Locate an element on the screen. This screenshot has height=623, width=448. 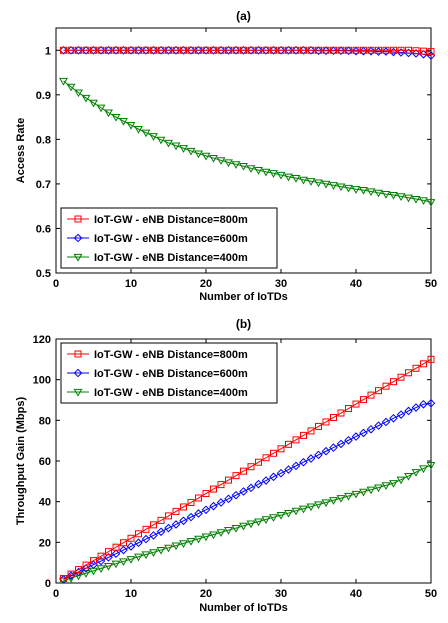
y-tick-label-b-6: 120 is located at coordinates (42, 340).